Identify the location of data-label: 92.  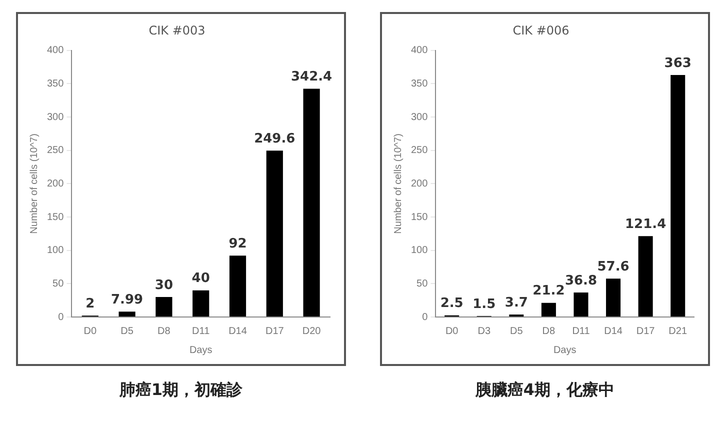
(237, 244).